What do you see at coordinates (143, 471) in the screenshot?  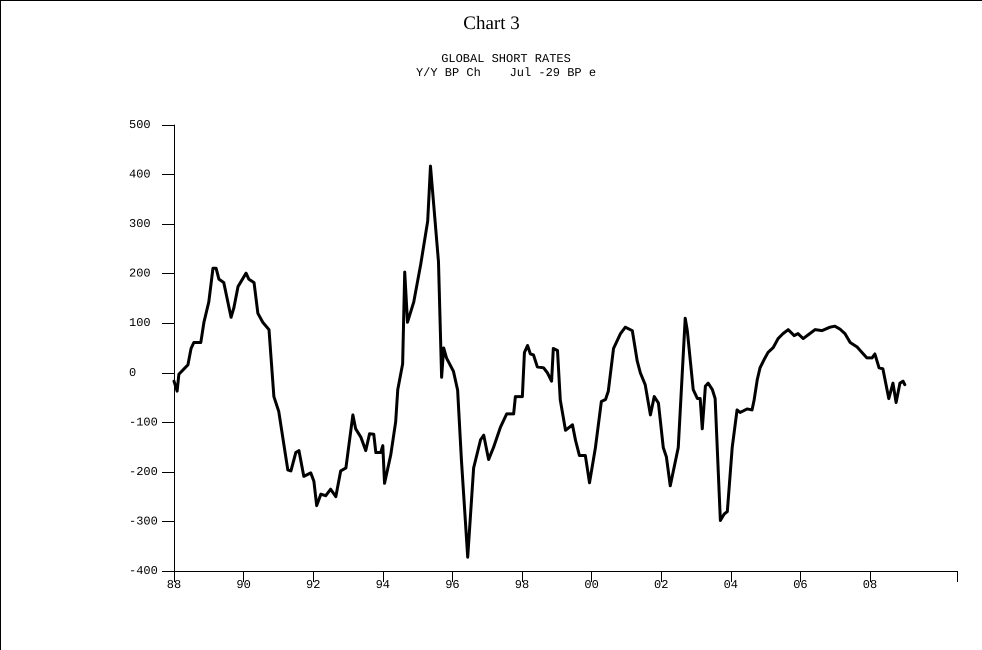 I see `y-tick-label: -200` at bounding box center [143, 471].